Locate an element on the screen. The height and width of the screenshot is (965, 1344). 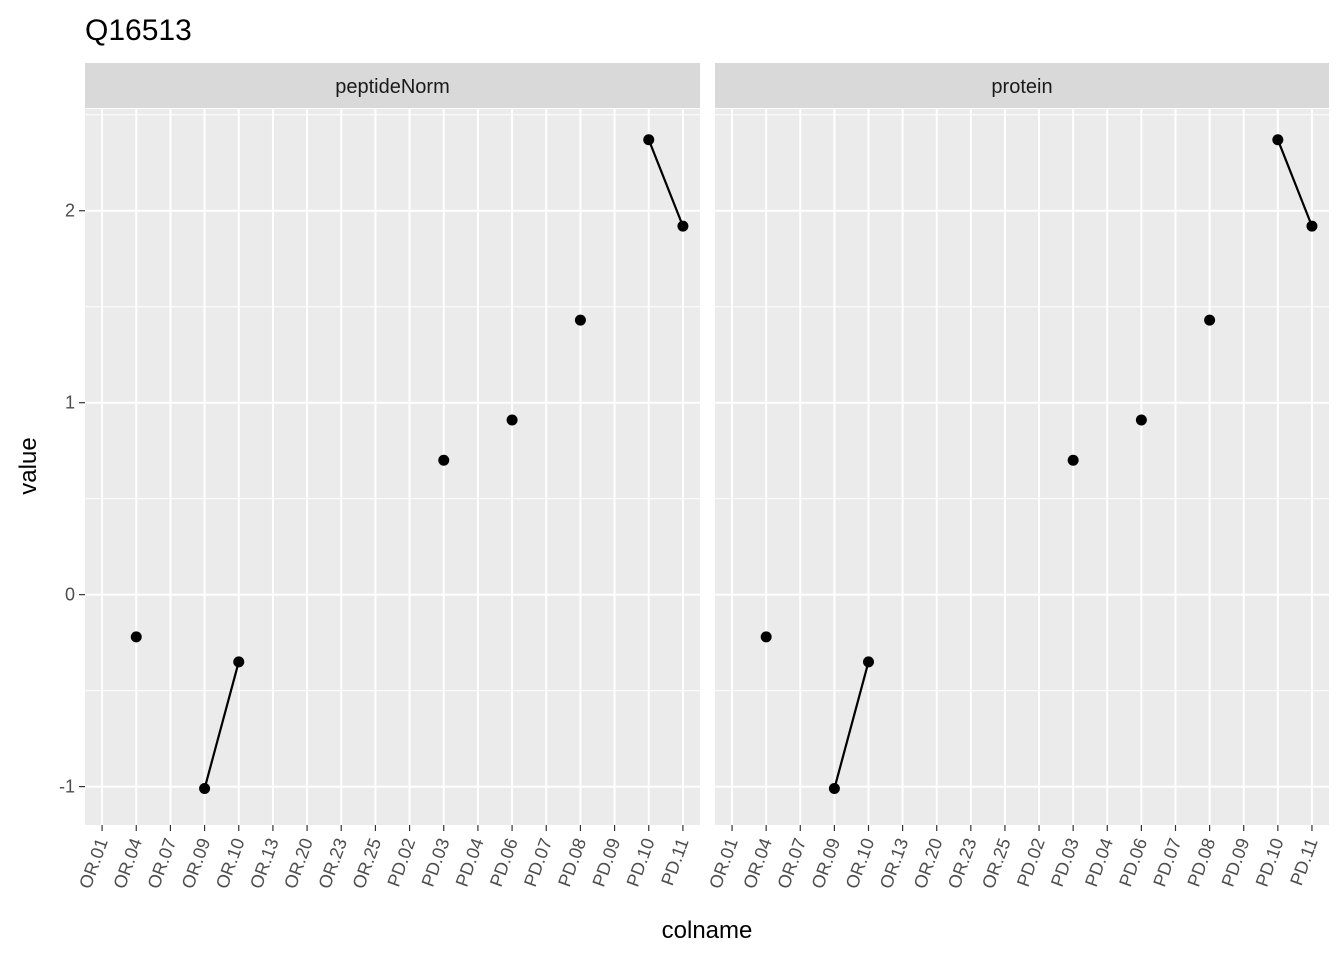
y-tick-label: 1 is located at coordinates (70, 403).